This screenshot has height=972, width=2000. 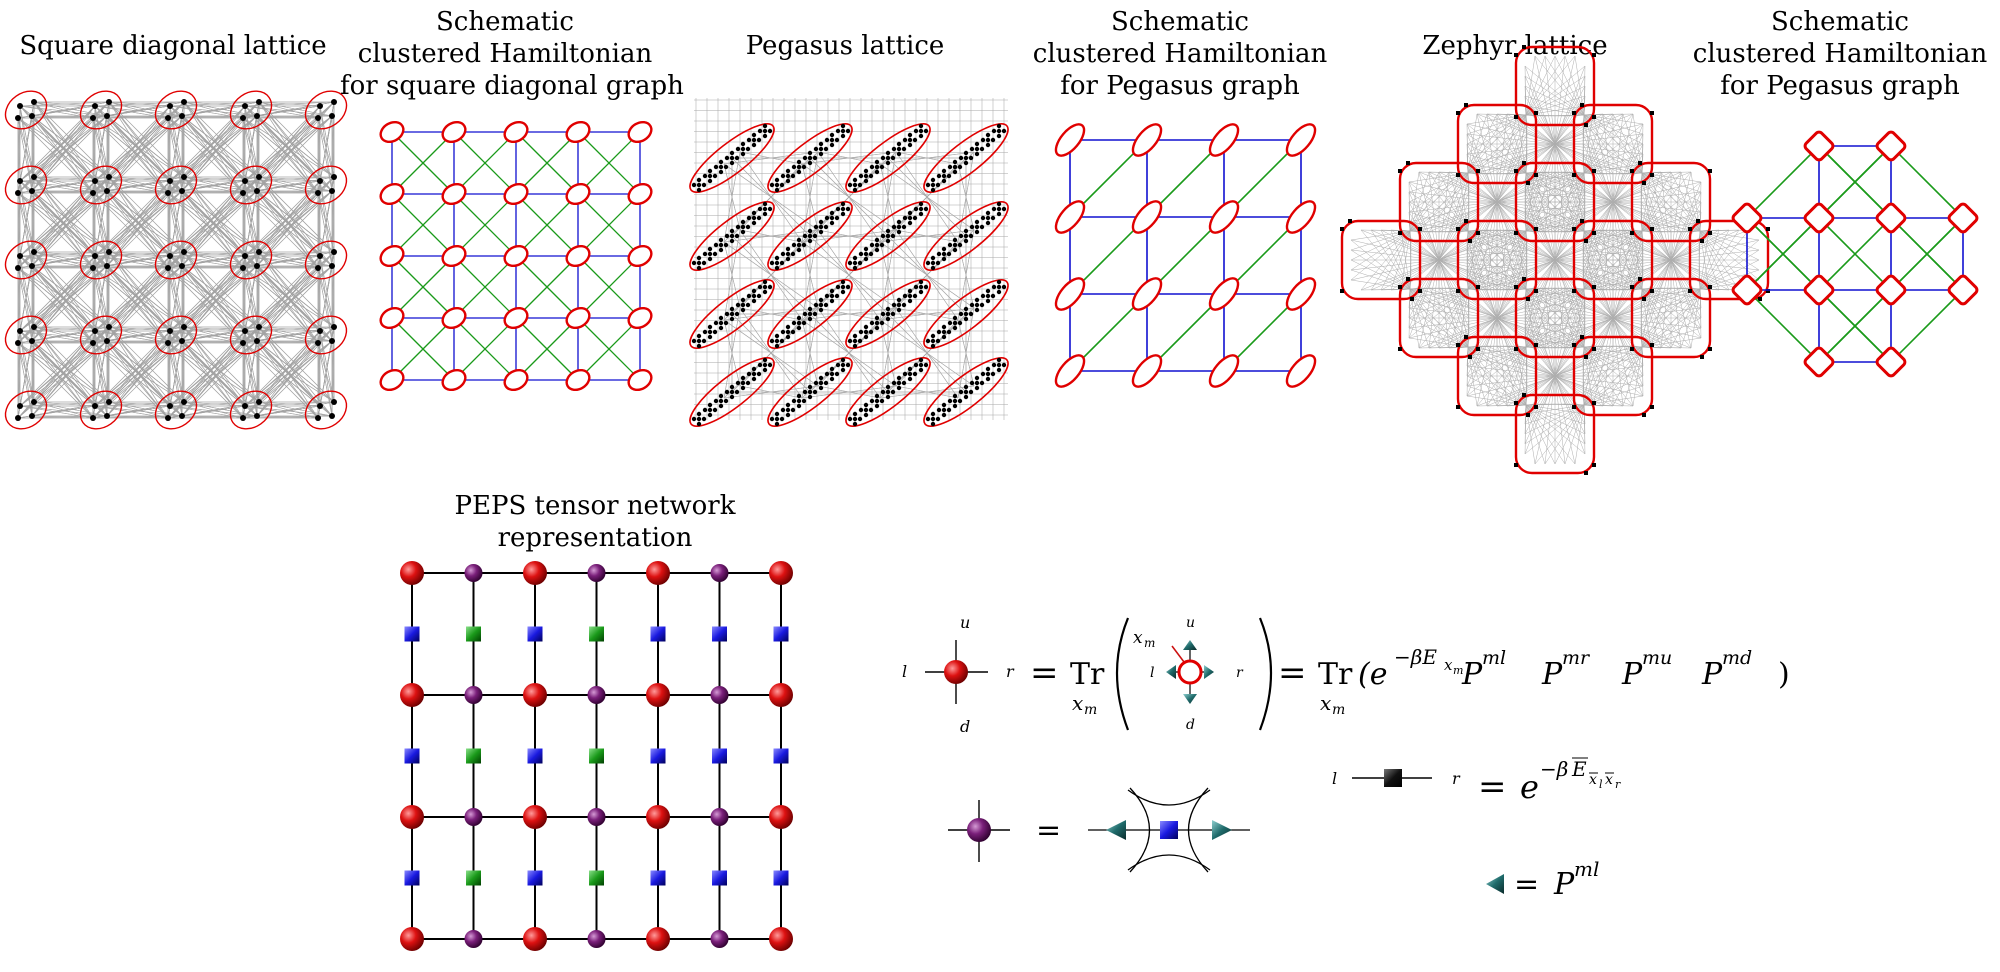 I want to click on projector-term-base-3: P, so click(x=1712, y=674).